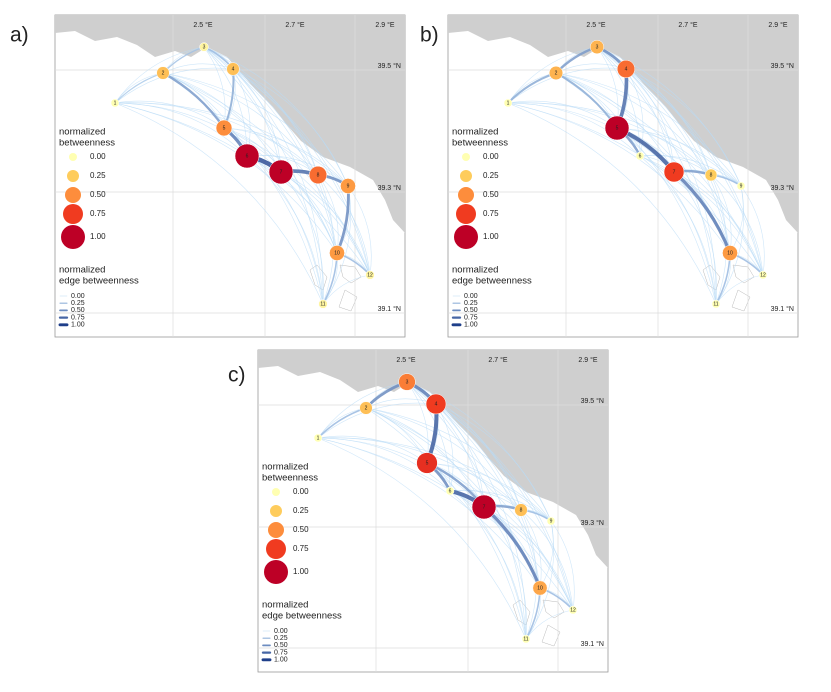  I want to click on lon-label: 2.7 °E, so click(687, 25).